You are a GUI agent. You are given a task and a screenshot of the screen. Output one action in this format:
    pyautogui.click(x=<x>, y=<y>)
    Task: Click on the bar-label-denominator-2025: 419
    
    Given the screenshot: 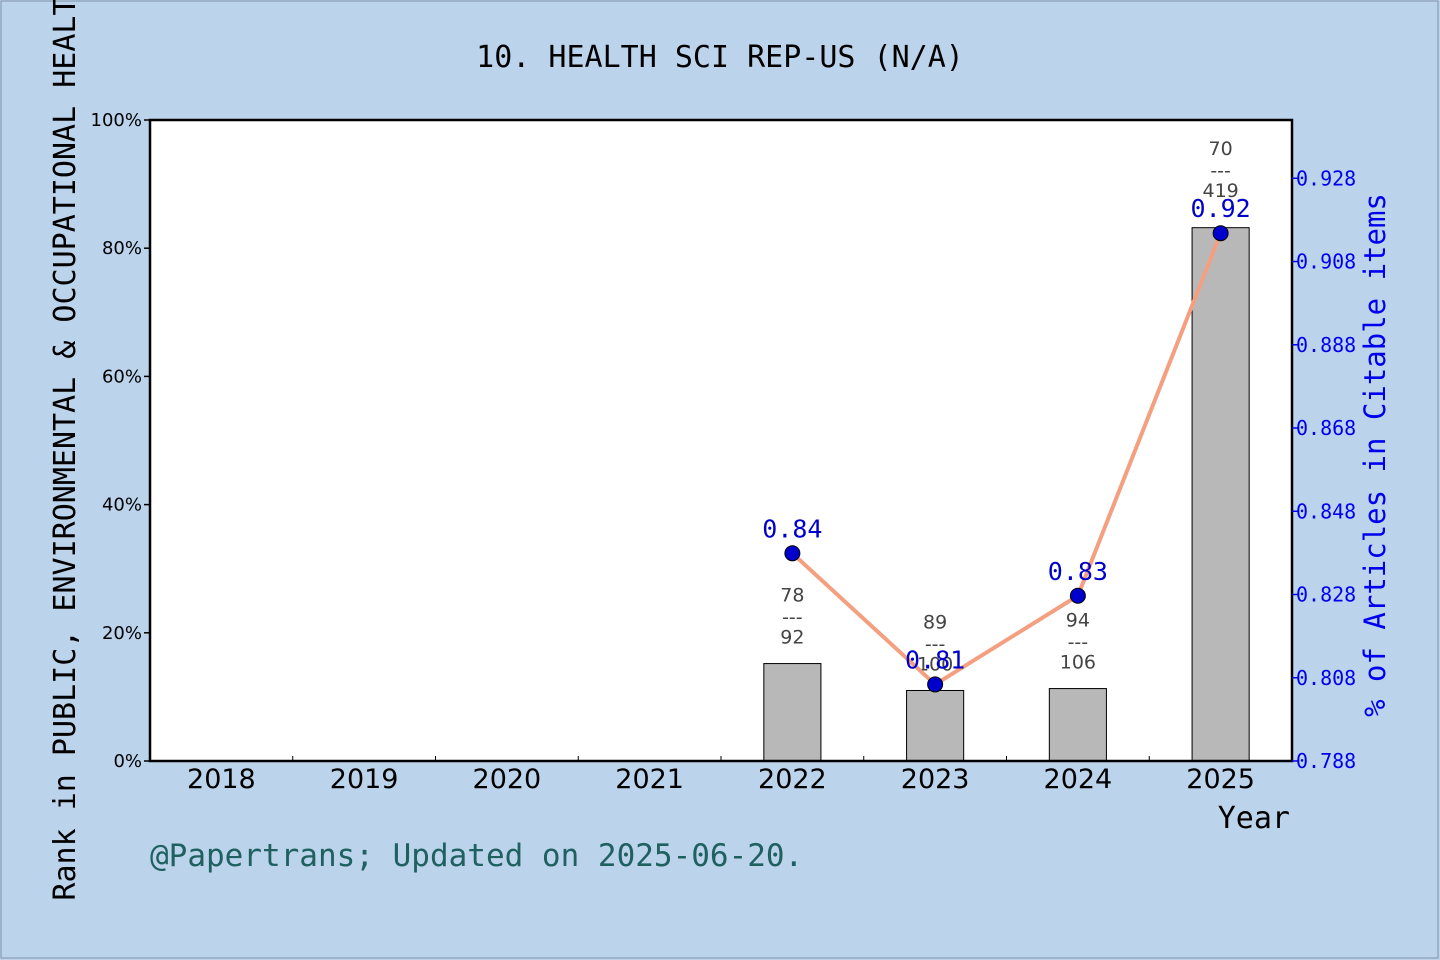 What is the action you would take?
    pyautogui.click(x=1220, y=191)
    